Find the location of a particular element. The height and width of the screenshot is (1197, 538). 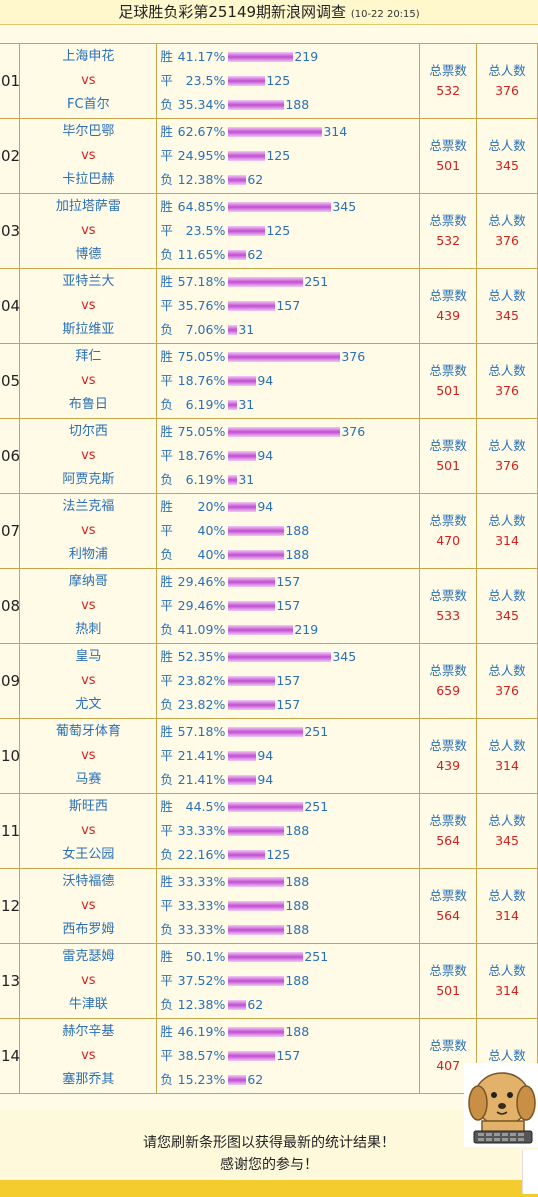

draw-count: 188 is located at coordinates (297, 980).